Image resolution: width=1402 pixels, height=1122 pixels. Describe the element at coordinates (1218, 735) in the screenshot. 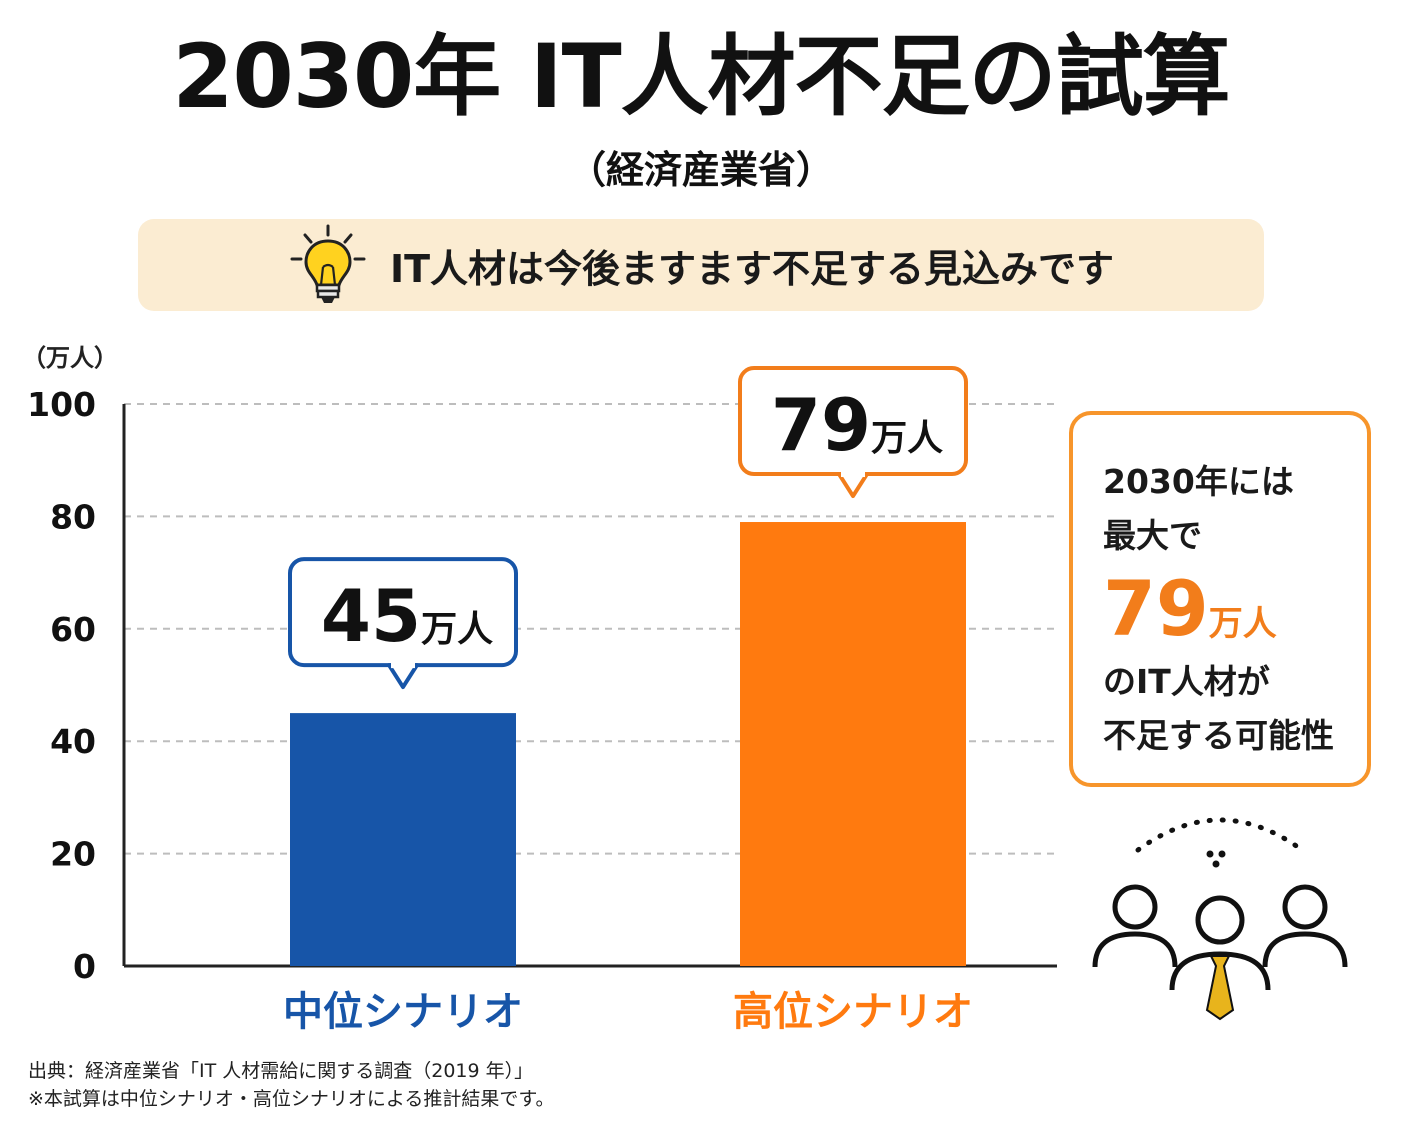

I see `callout-line-4: 不足する可能性` at that location.